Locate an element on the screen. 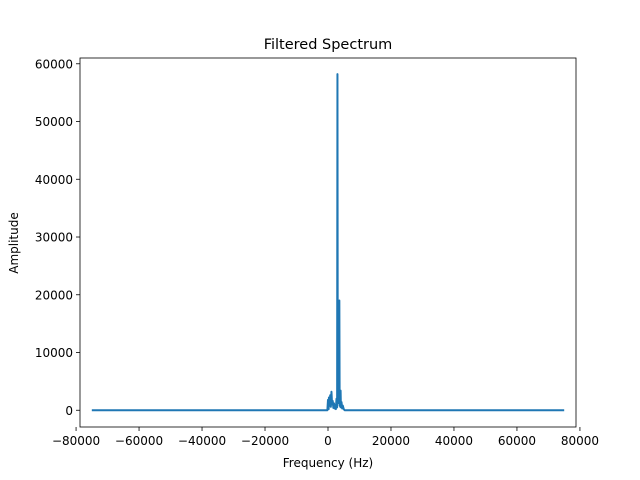 The height and width of the screenshot is (480, 640). x-tick-label: −80000 is located at coordinates (76, 441).